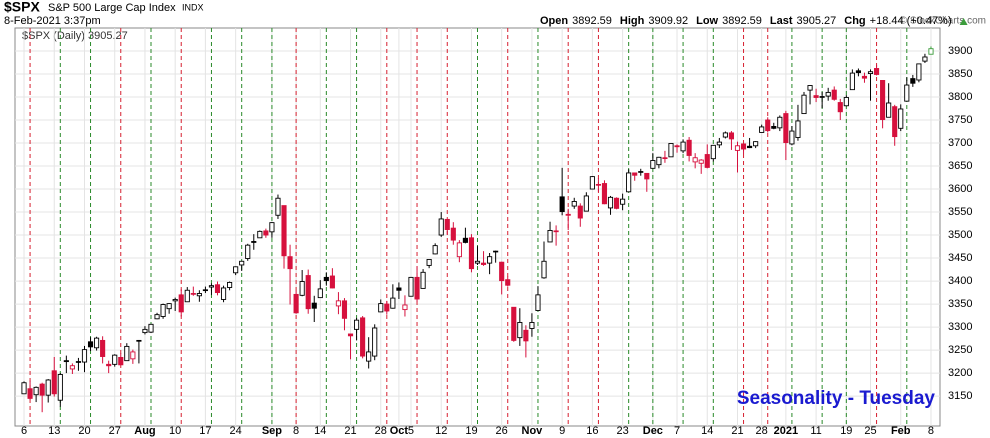 This screenshot has width=990, height=438. What do you see at coordinates (193, 7) in the screenshot?
I see `exchange: INDX` at bounding box center [193, 7].